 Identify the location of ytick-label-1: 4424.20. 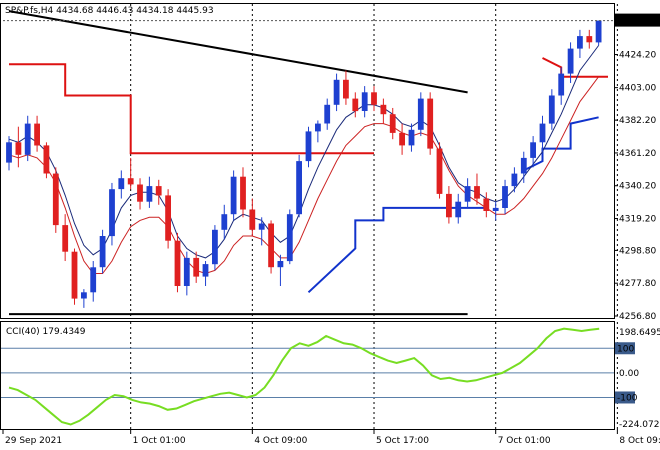
(637, 56).